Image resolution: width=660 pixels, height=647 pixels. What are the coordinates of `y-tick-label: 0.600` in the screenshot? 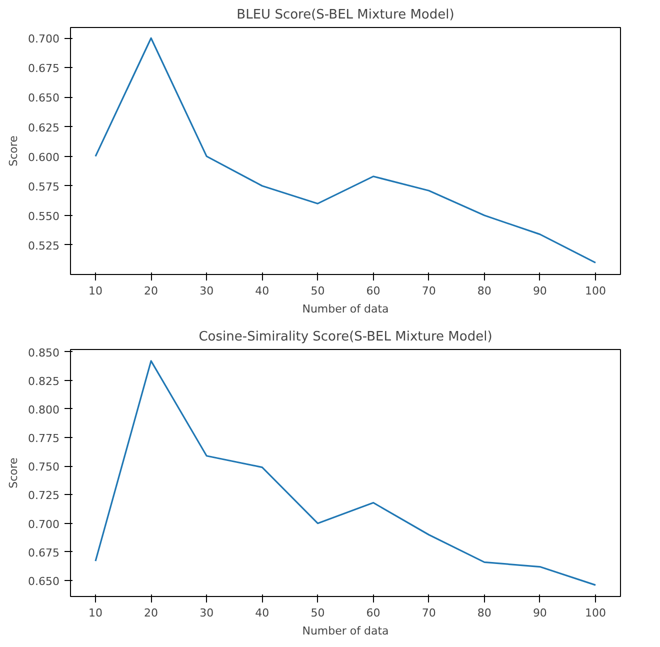 It's located at (44, 157).